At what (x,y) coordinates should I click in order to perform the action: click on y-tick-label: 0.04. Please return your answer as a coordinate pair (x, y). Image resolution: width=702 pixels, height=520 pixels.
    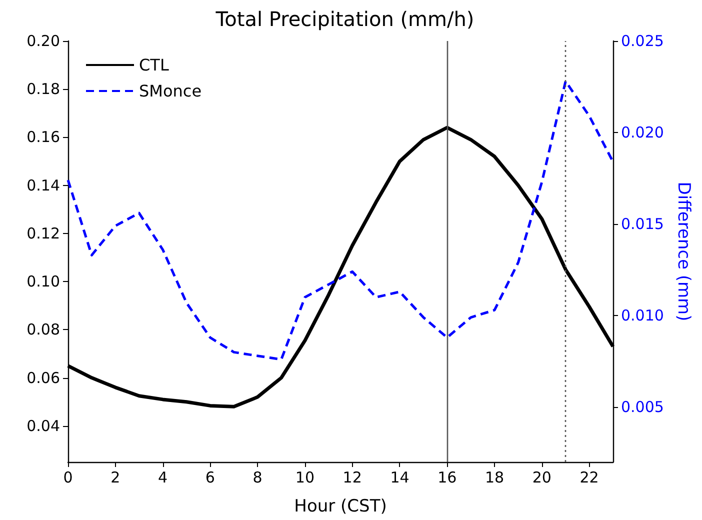
    Looking at the image, I should click on (43, 425).